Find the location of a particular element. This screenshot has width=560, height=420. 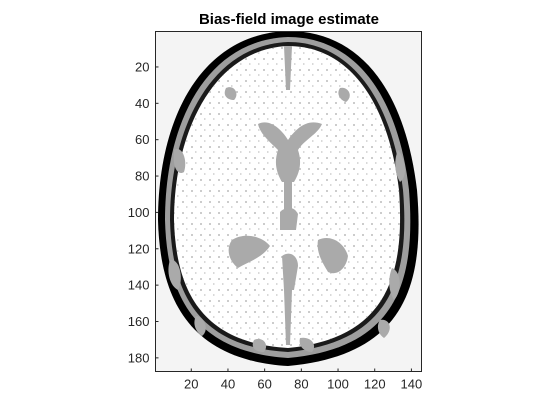

y-axis: 20 40 60 80 100 120 140 160 180 is located at coordinates (143, 212).